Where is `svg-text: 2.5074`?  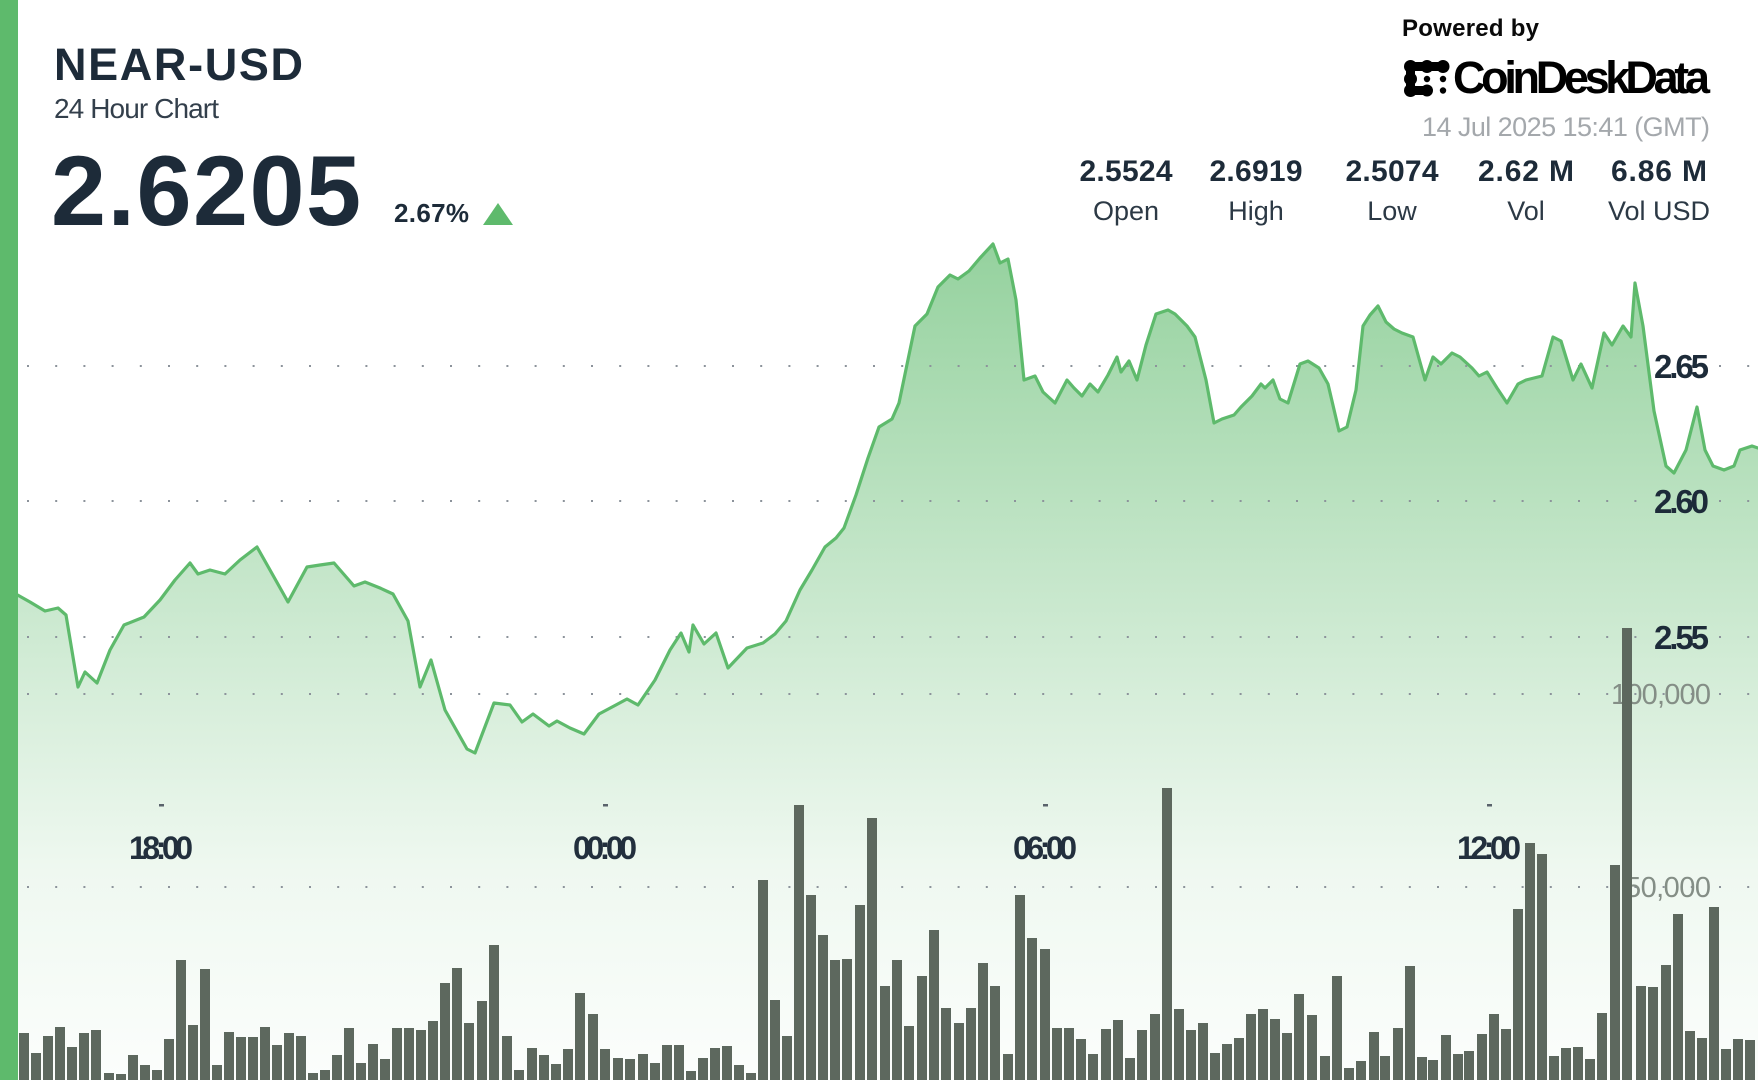 svg-text: 2.5074 is located at coordinates (1392, 171).